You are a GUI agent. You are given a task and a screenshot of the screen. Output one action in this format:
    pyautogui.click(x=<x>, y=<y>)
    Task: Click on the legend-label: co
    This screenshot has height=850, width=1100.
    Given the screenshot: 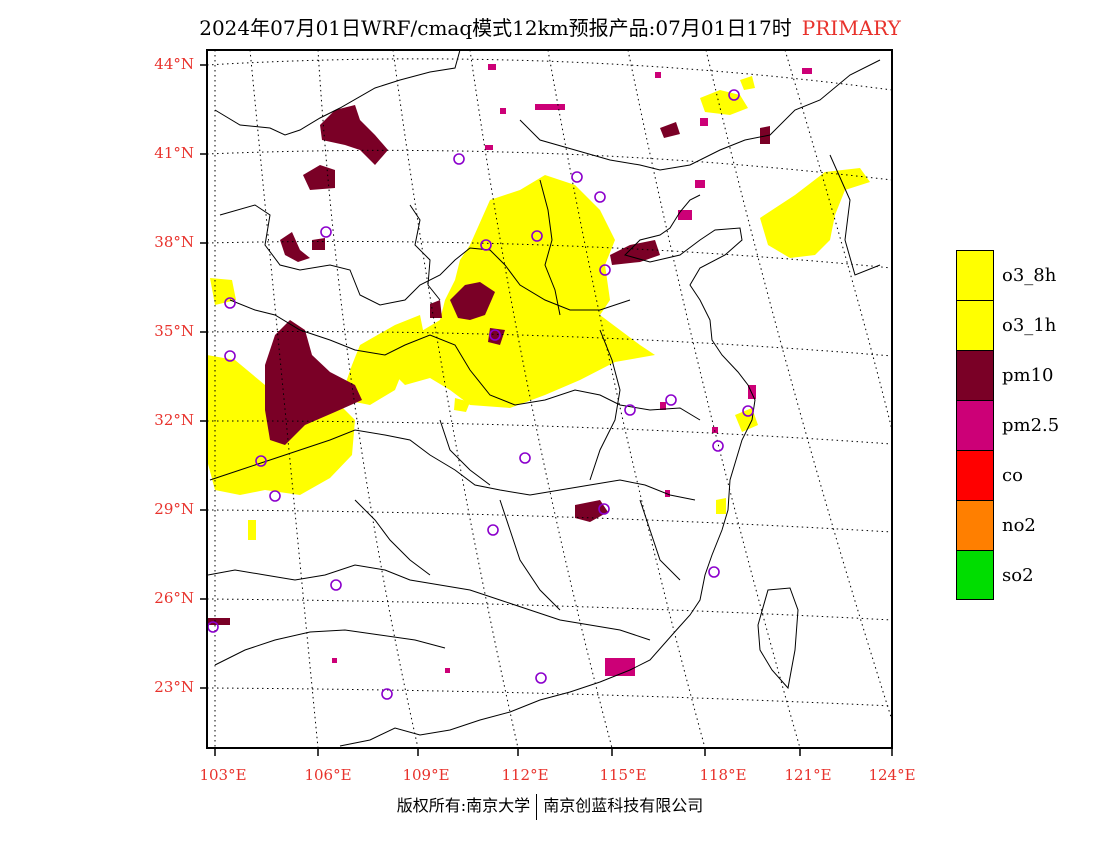 What is the action you would take?
    pyautogui.click(x=1012, y=475)
    